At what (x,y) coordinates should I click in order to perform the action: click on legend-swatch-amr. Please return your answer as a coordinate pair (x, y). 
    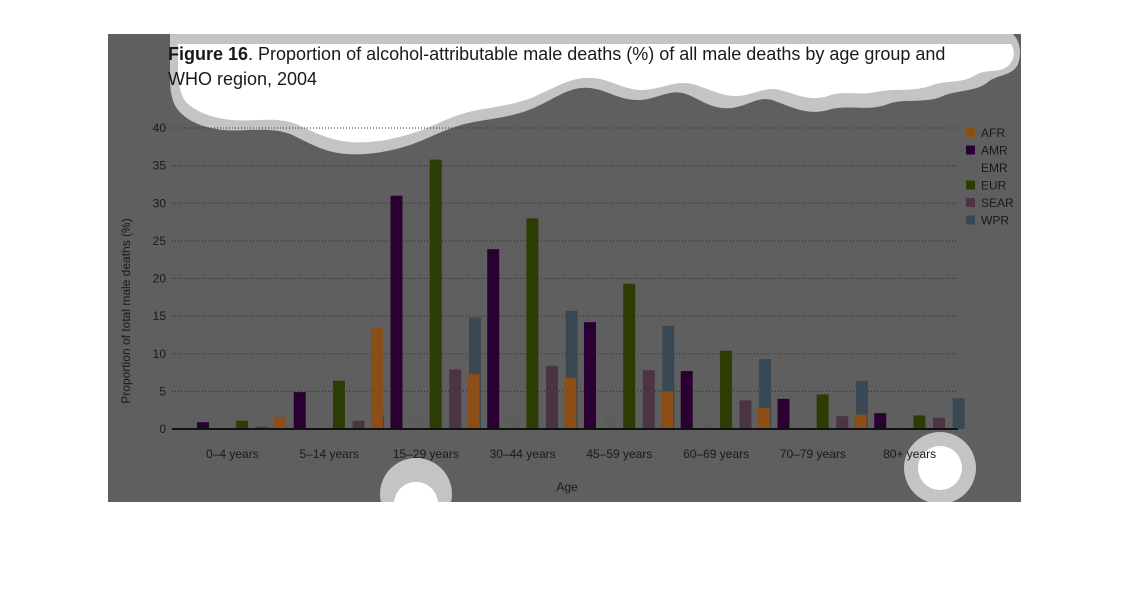
    Looking at the image, I should click on (970, 150).